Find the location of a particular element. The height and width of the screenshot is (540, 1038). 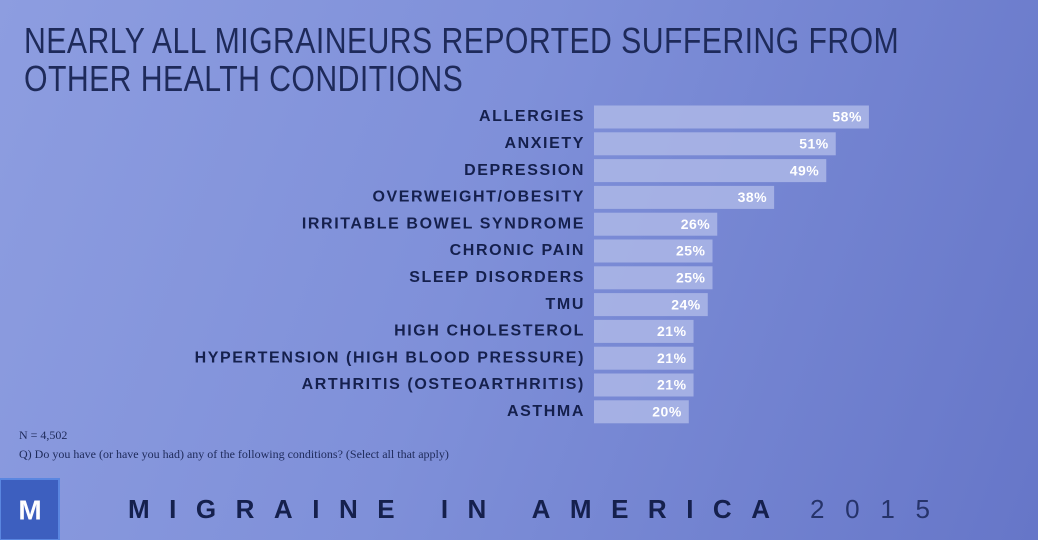

value-label: 38% is located at coordinates (753, 197).